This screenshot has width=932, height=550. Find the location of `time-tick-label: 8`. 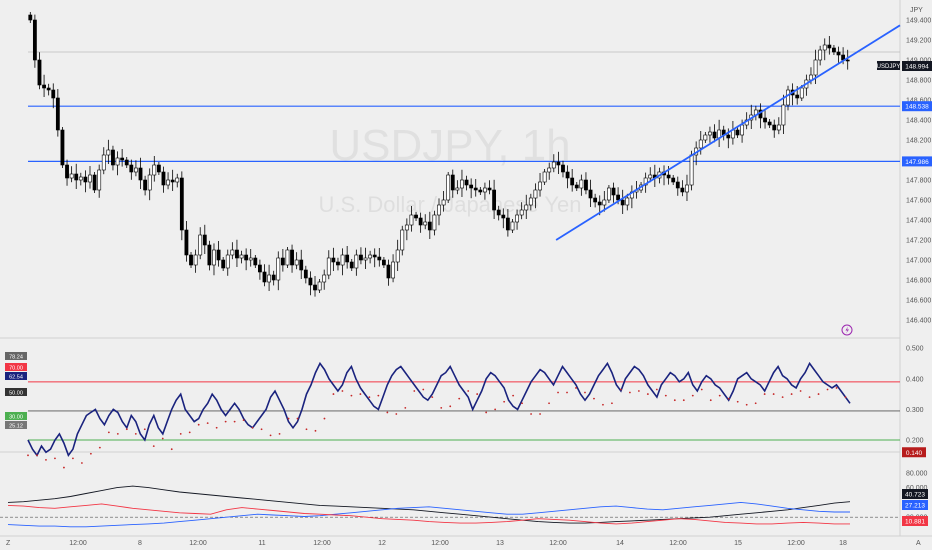

time-tick-label: 8 is located at coordinates (140, 543).